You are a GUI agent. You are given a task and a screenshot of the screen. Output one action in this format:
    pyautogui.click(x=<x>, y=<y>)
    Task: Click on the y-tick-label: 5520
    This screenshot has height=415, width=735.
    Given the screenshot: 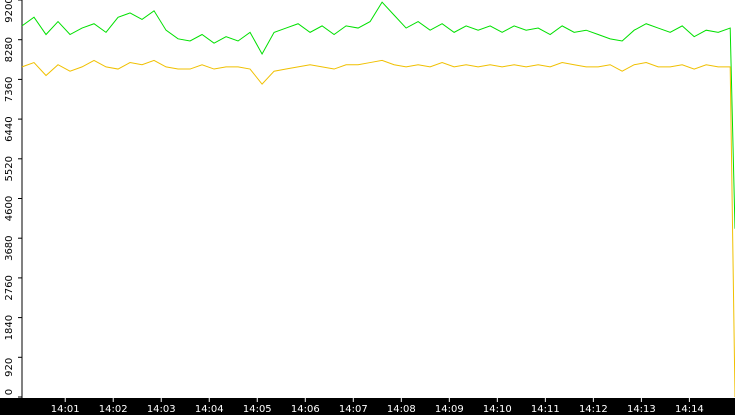 What is the action you would take?
    pyautogui.click(x=9, y=168)
    